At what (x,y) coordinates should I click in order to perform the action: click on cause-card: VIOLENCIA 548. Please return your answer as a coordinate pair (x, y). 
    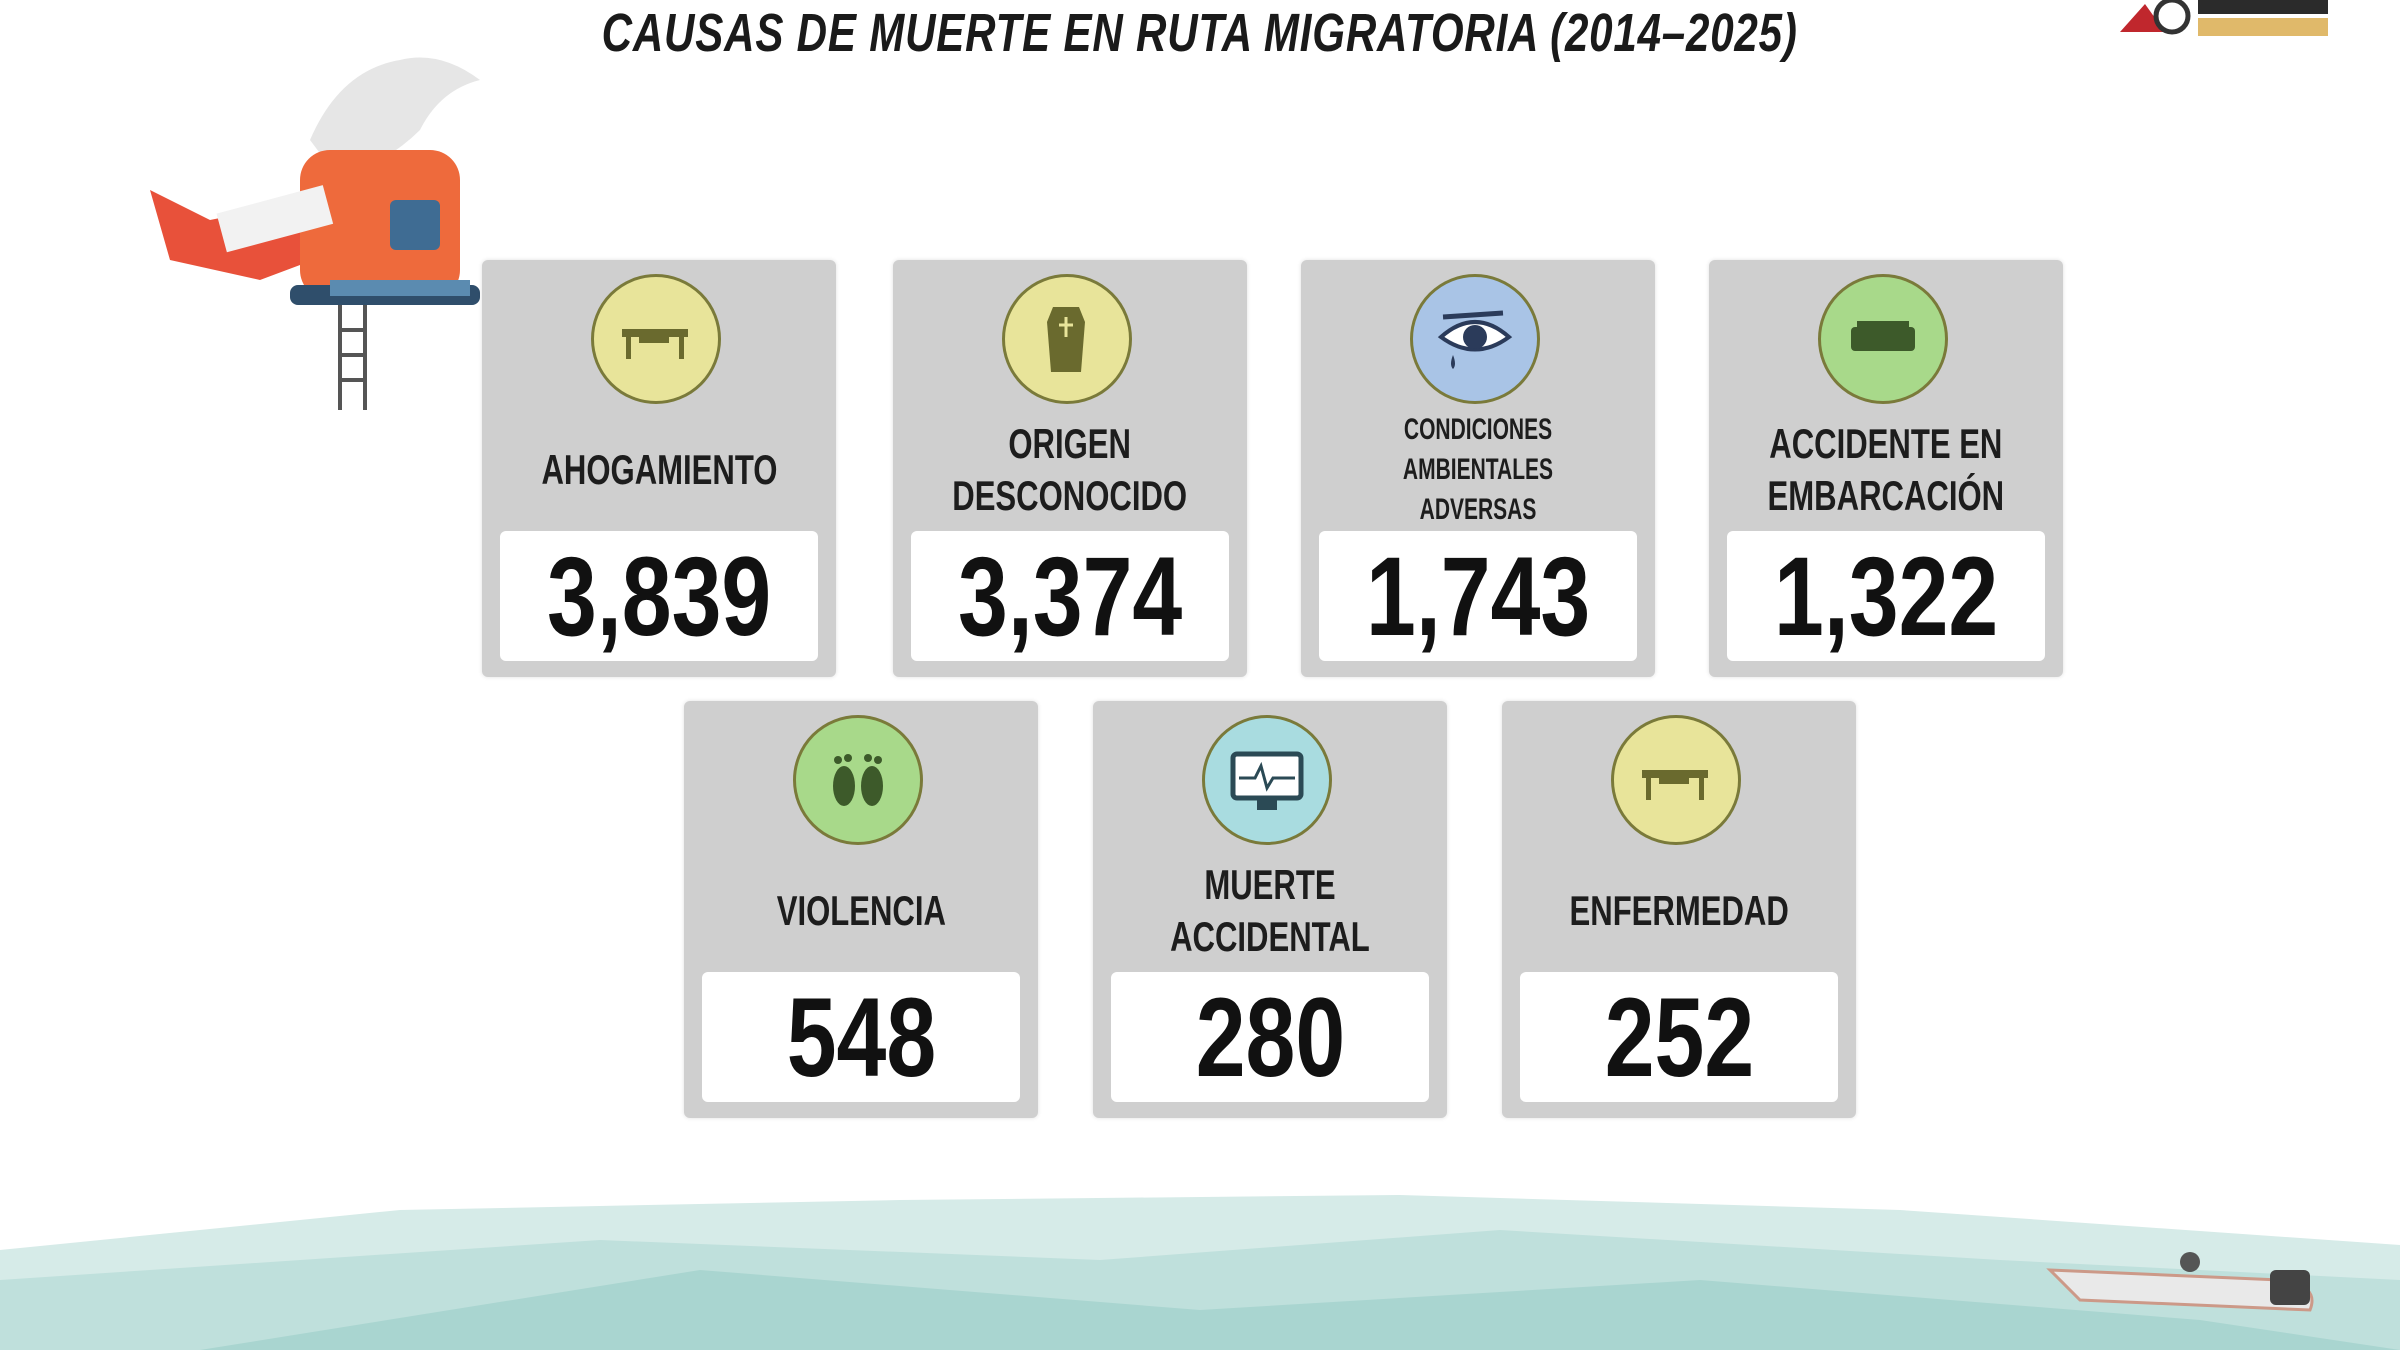
    Looking at the image, I should click on (861, 909).